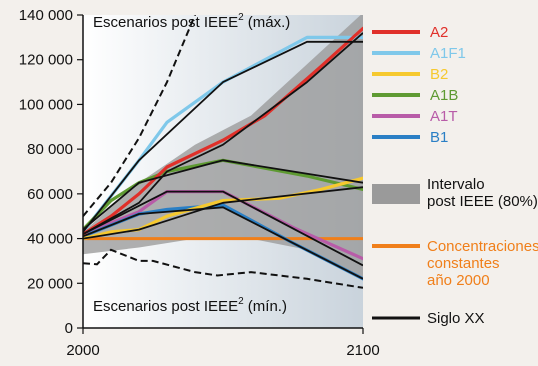 Image resolution: width=538 pixels, height=366 pixels. What do you see at coordinates (439, 74) in the screenshot?
I see `legend-label-b2: B2` at bounding box center [439, 74].